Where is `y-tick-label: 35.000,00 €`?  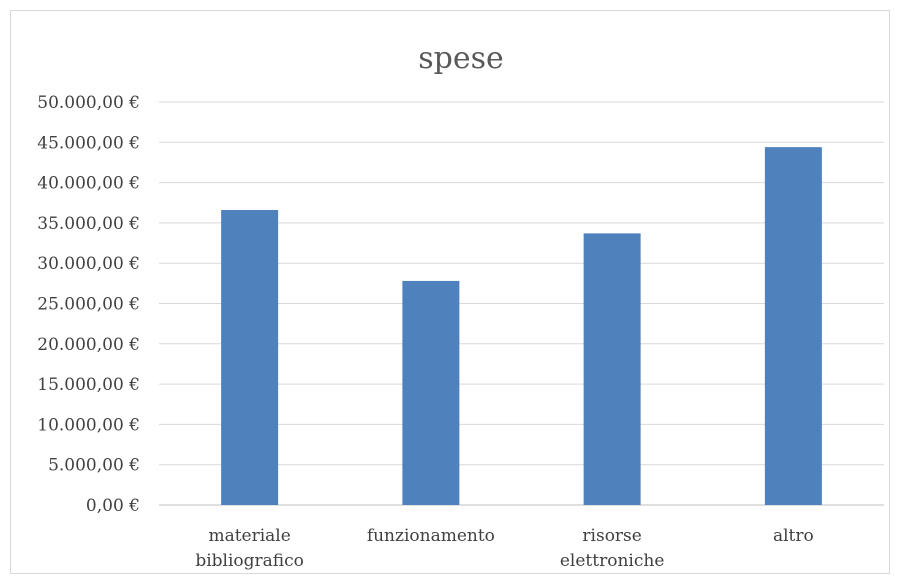
y-tick-label: 35.000,00 € is located at coordinates (88, 224).